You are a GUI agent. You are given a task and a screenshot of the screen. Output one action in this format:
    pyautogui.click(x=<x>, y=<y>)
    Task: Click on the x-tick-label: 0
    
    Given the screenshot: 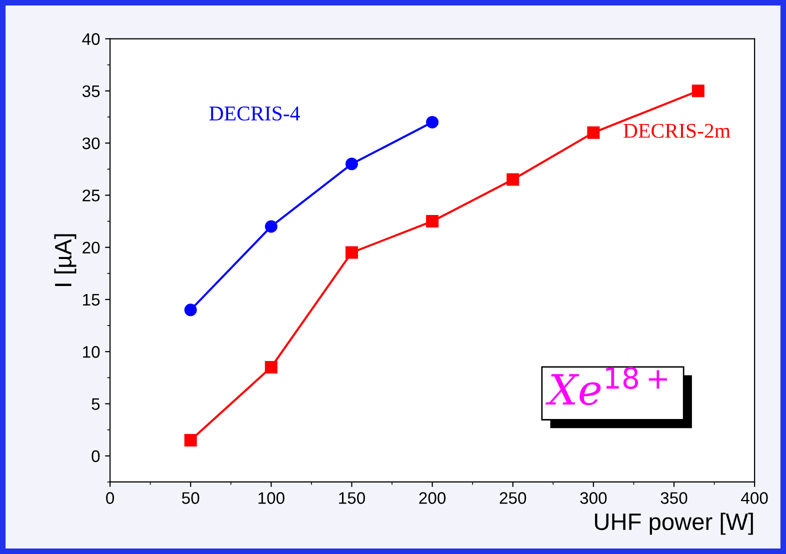 What is the action you would take?
    pyautogui.click(x=110, y=498)
    